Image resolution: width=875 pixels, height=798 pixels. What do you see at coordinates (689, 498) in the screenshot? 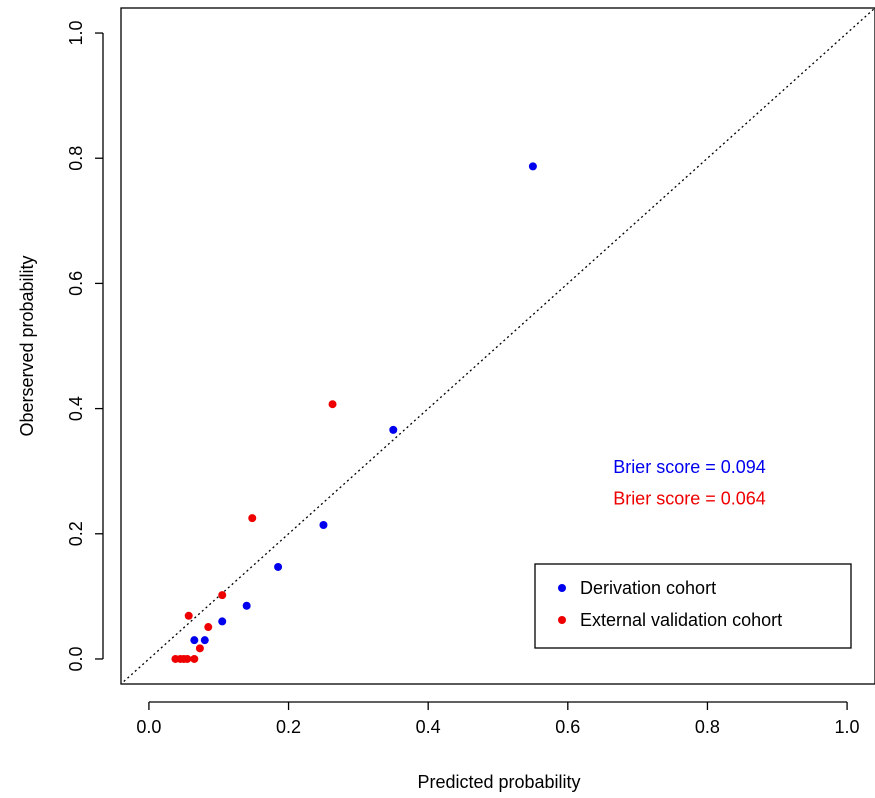
I see `brier-score-annotation: Brier score = 0.064` at bounding box center [689, 498].